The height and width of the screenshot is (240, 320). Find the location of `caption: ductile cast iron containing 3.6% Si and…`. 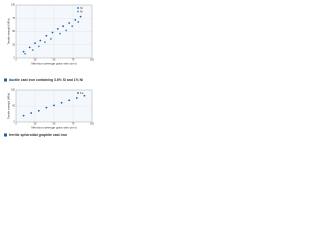

caption: ductile cast iron containing 3.6% Si and… is located at coordinates (46, 80).